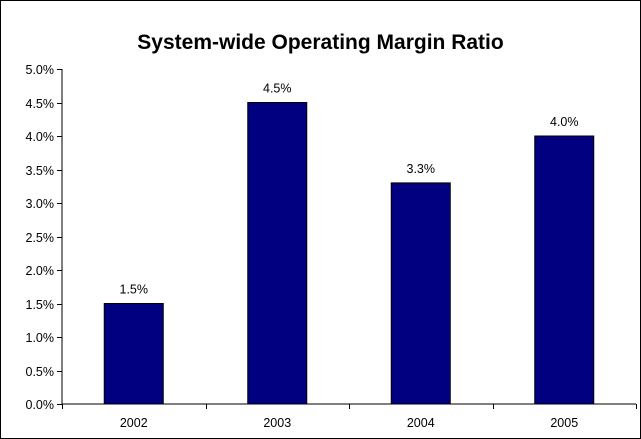  Describe the element at coordinates (40, 238) in the screenshot. I see `y-tick-label: 2.5%` at that location.